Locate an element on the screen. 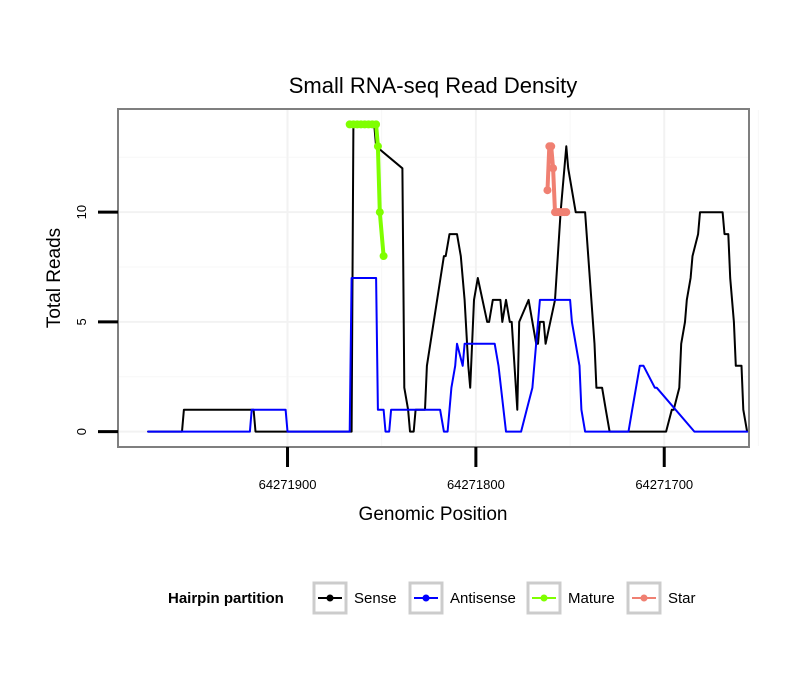  legend-item-antisense: Antisense is located at coordinates (462, 598).